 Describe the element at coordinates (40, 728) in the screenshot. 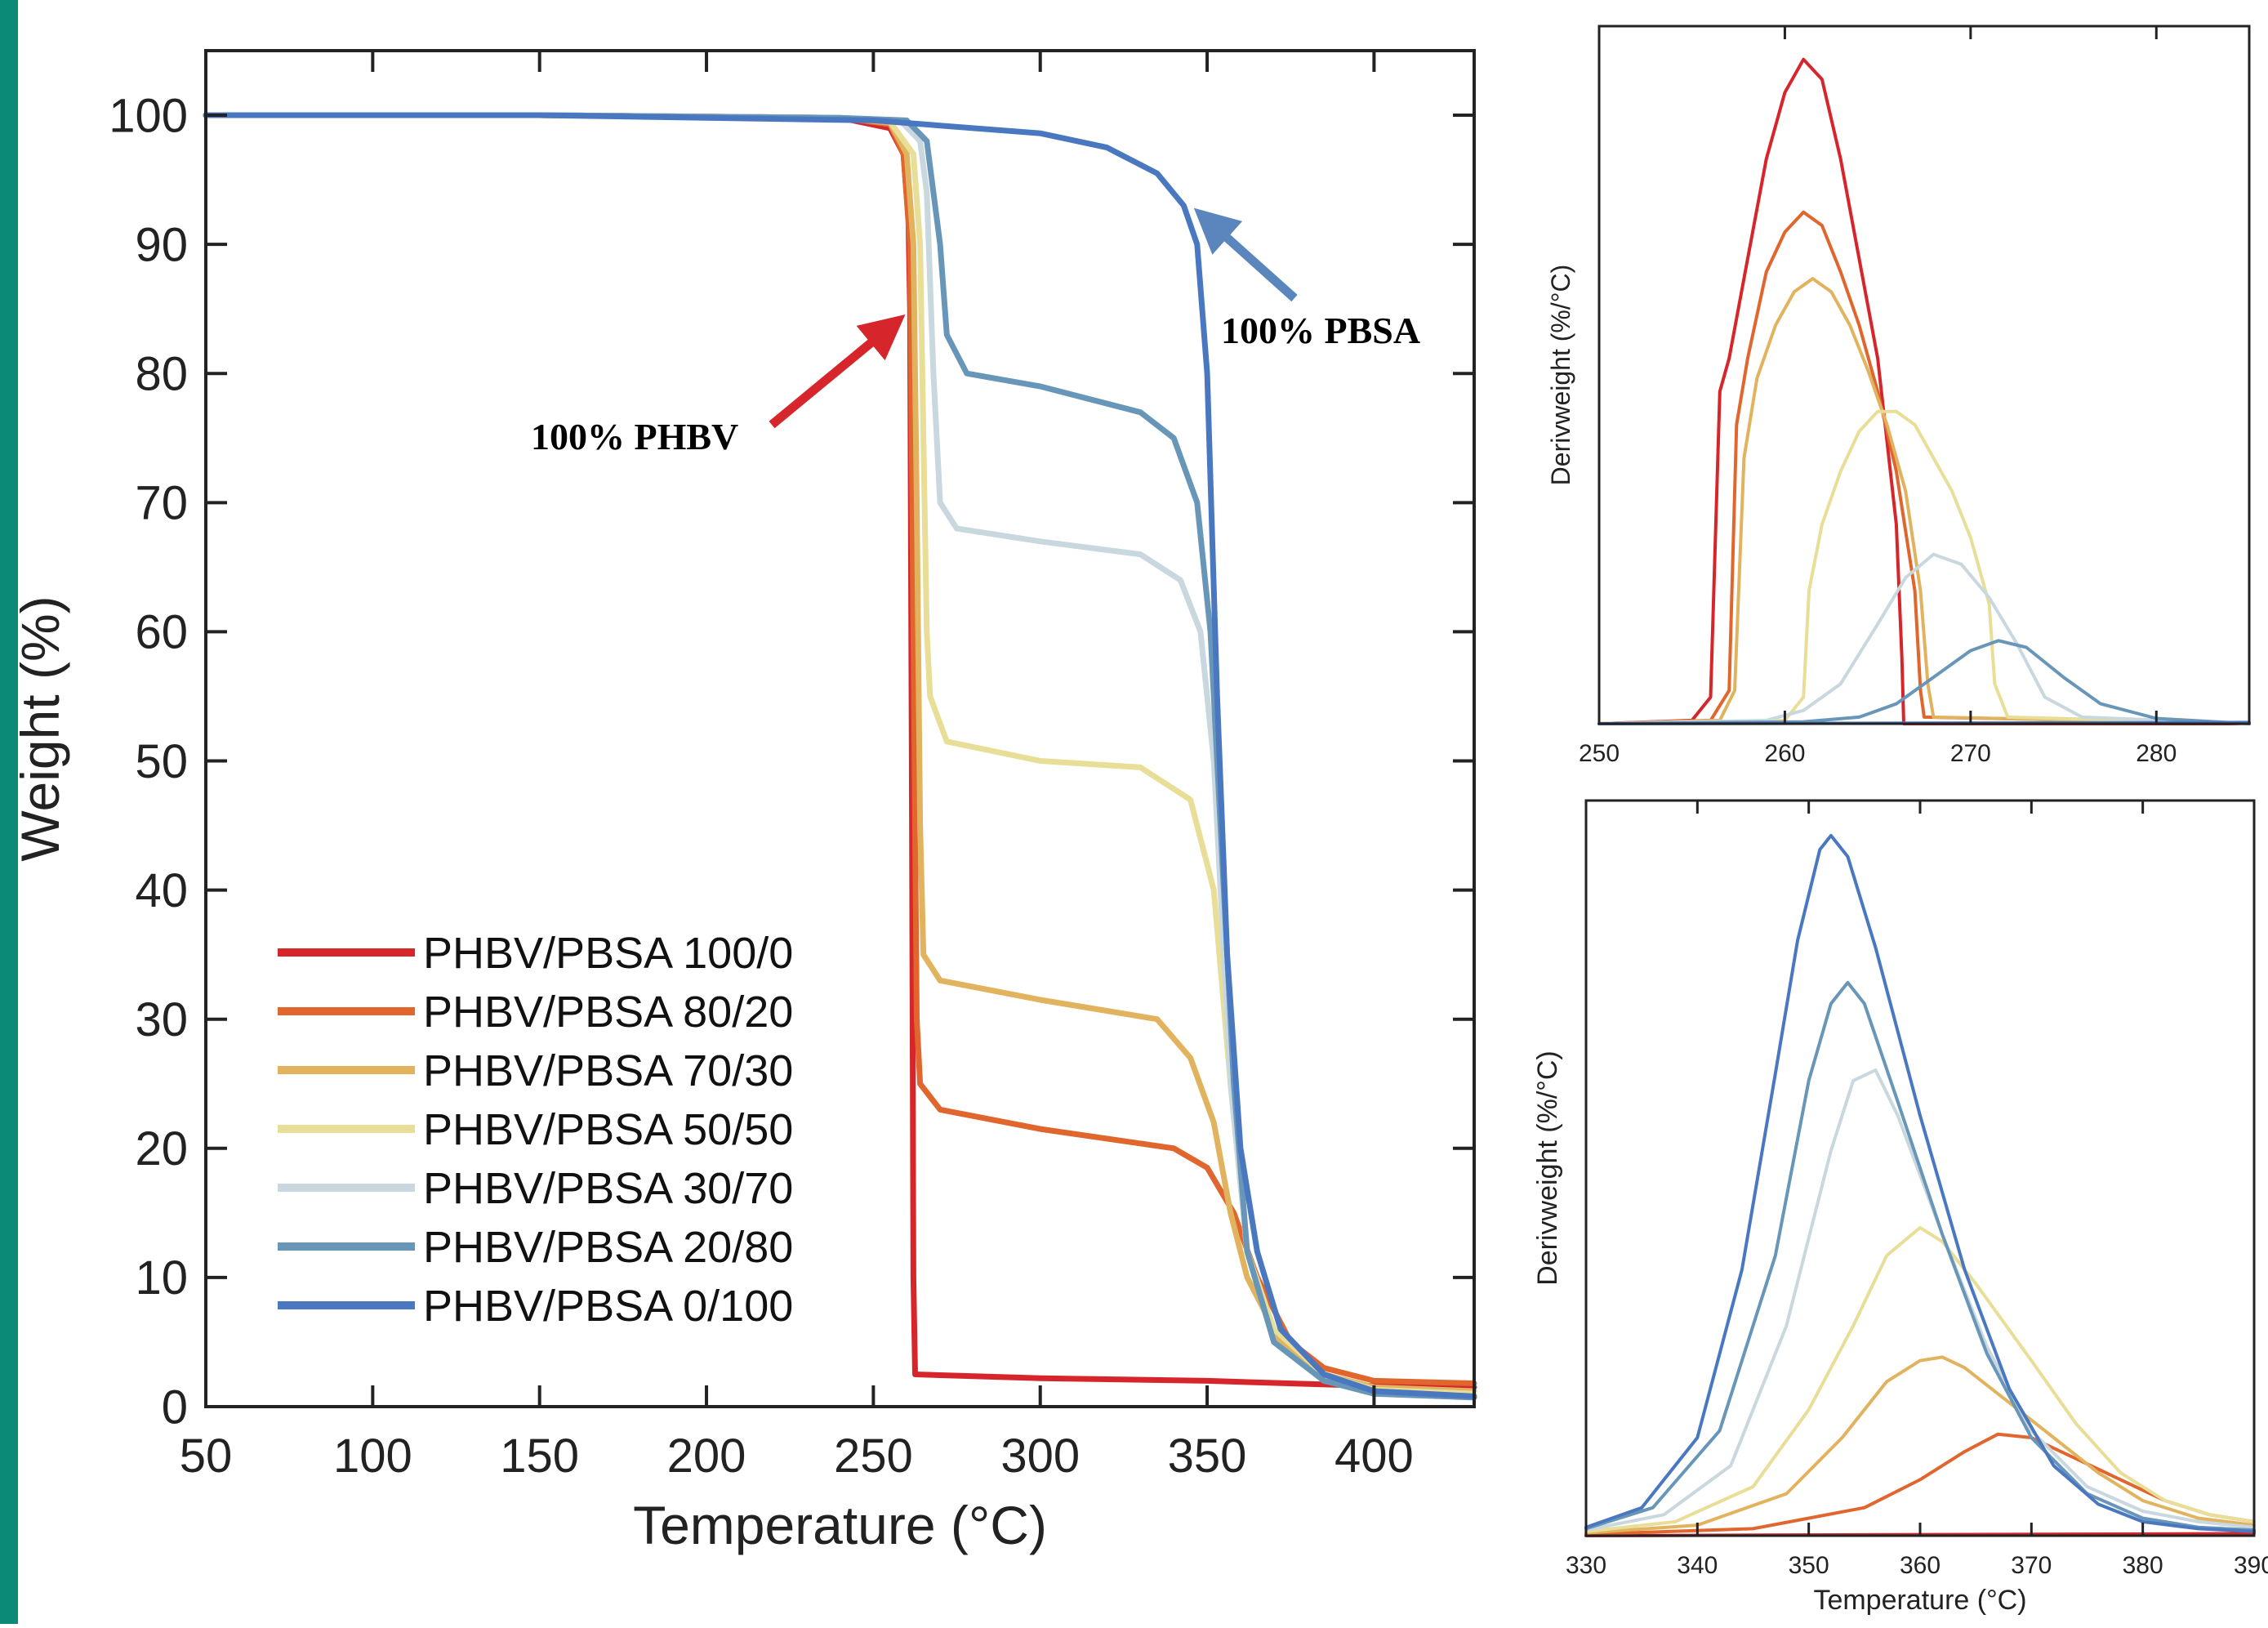

I see `y-axis-title: Weight (%)` at that location.